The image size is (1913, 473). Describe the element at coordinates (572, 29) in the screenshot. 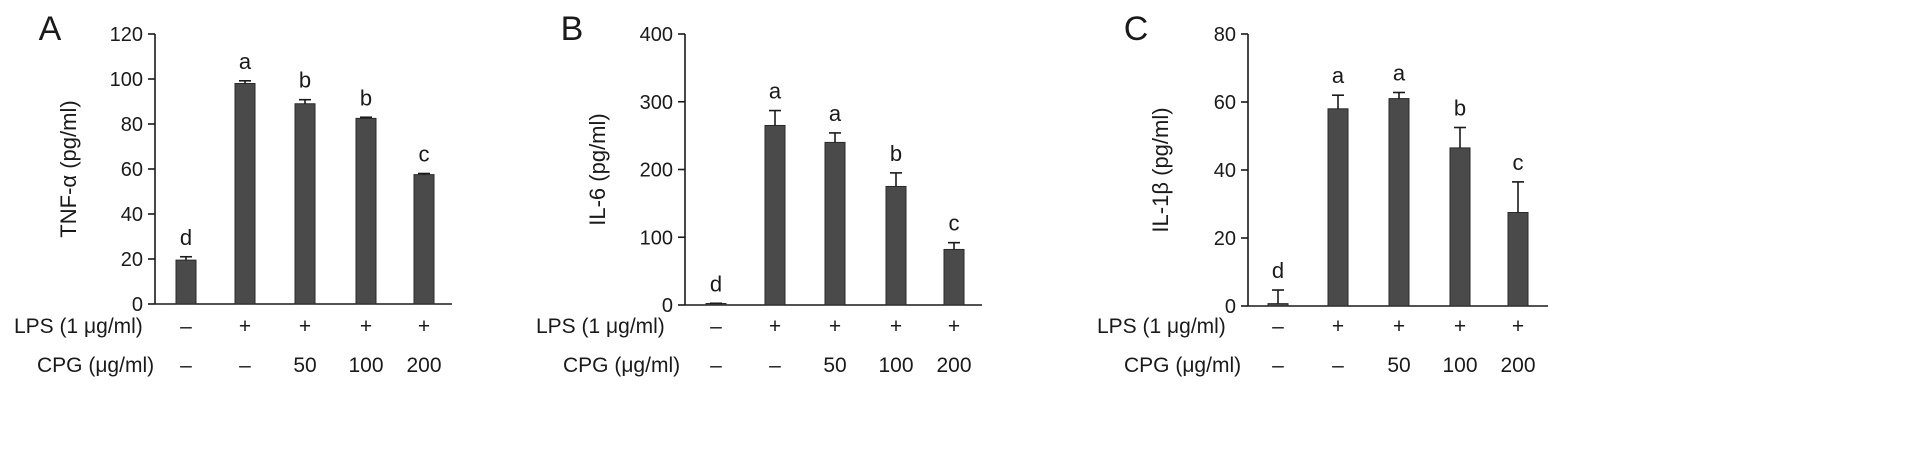

I see `panel-letter: B` at that location.